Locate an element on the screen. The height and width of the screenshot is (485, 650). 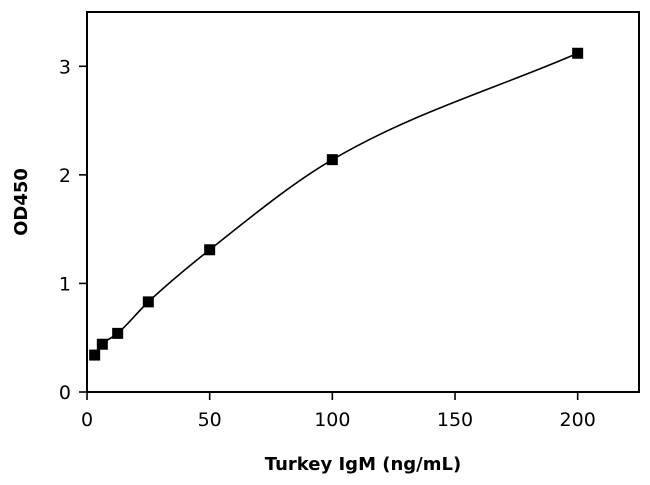
y-tick-label: 1 is located at coordinates (65, 284).